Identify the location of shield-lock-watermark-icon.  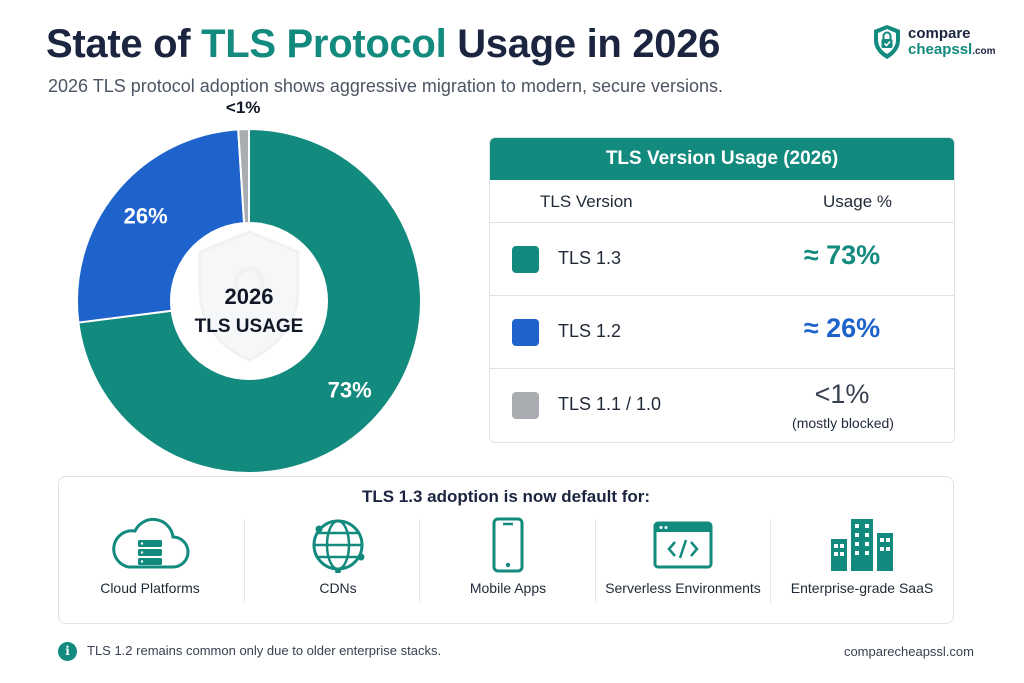
(249, 296).